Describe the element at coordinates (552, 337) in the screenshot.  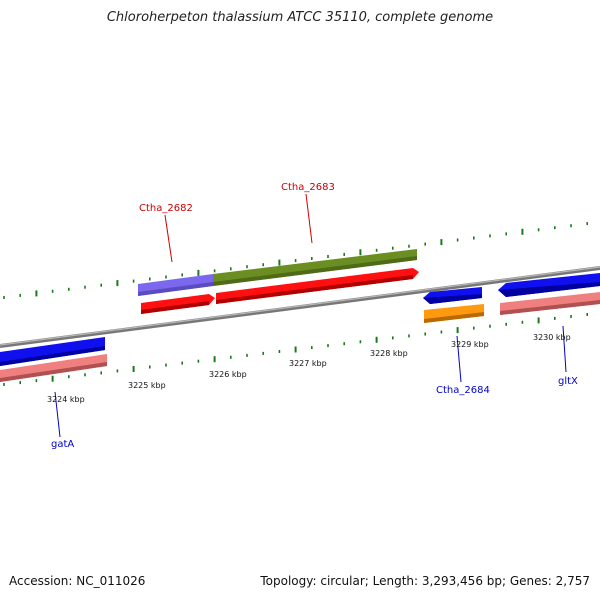
I see `scale-label: 3230 kbp` at that location.